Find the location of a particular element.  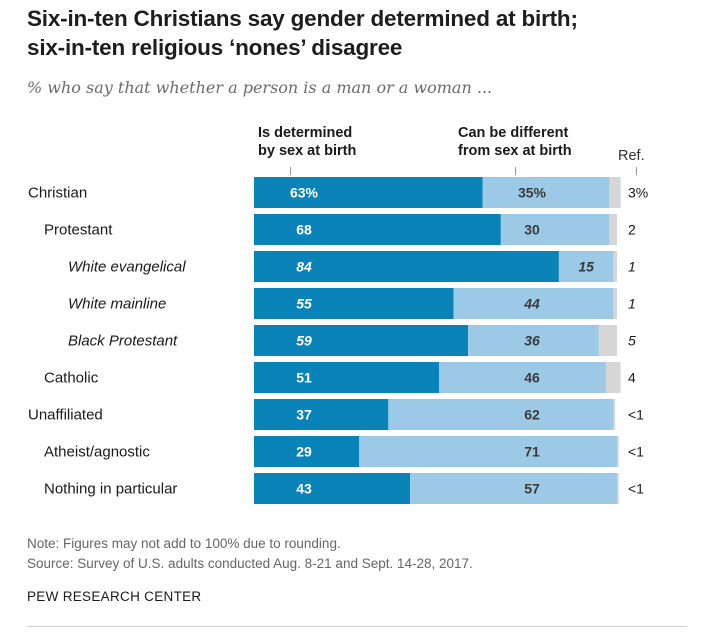

row-label: Protestant is located at coordinates (78, 230).